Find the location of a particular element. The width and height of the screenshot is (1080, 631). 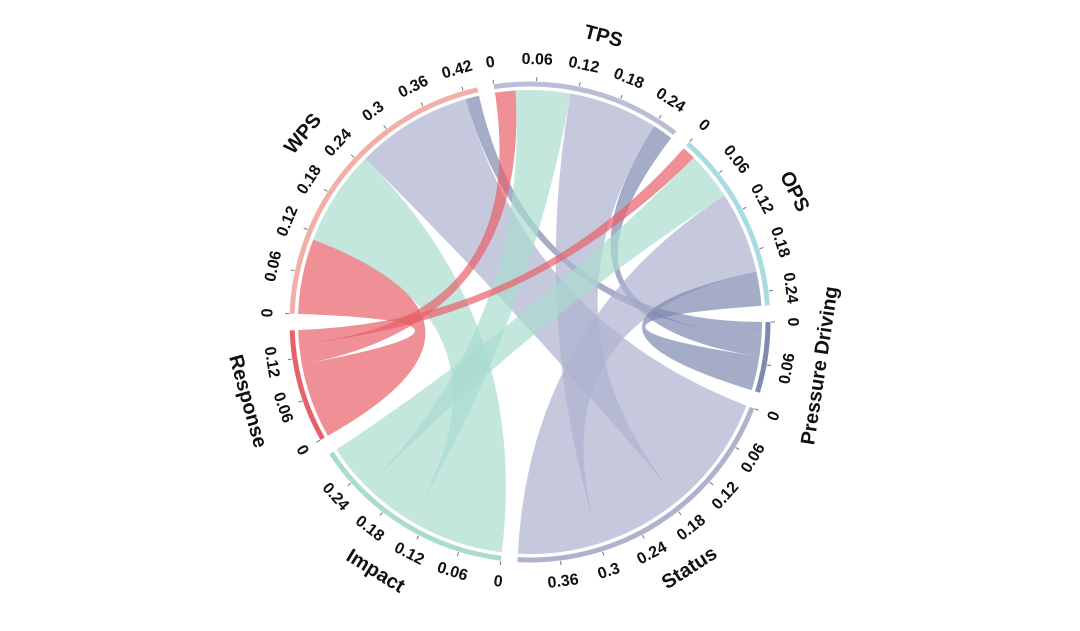

sector-name: WPS is located at coordinates (303, 133).